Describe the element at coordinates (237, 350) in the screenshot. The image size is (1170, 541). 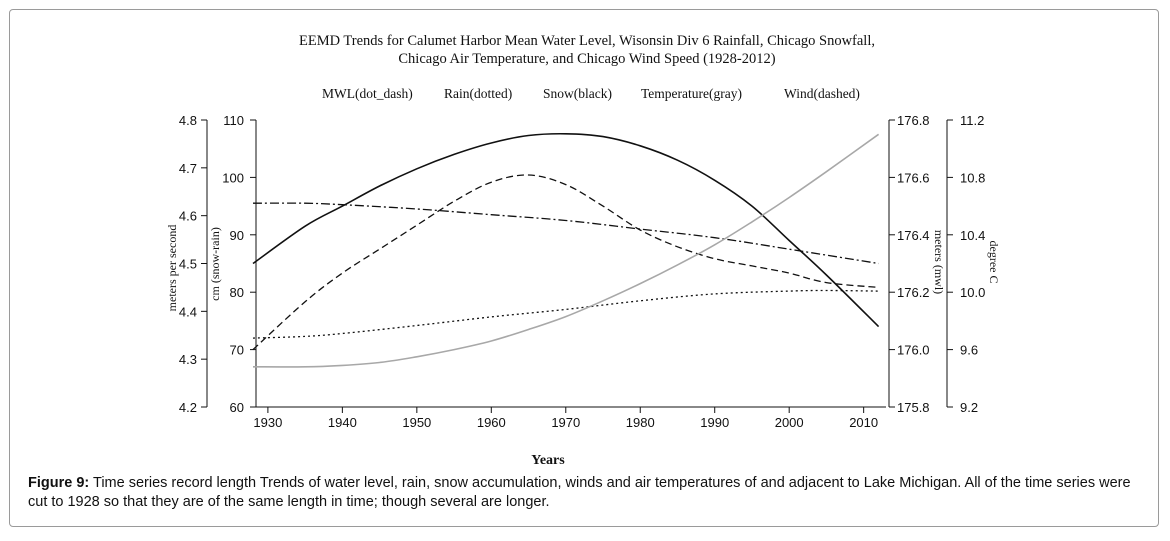
I see `snow_rain-tick-label: 70` at that location.